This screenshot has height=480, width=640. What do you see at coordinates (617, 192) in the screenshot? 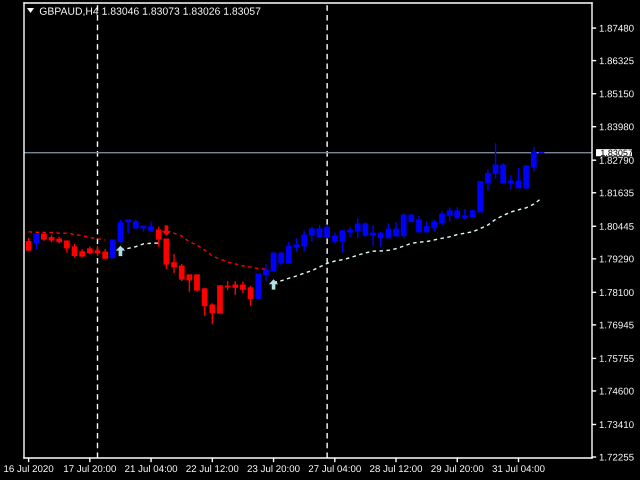
I see `y-tick-label: 1.81635` at bounding box center [617, 192].